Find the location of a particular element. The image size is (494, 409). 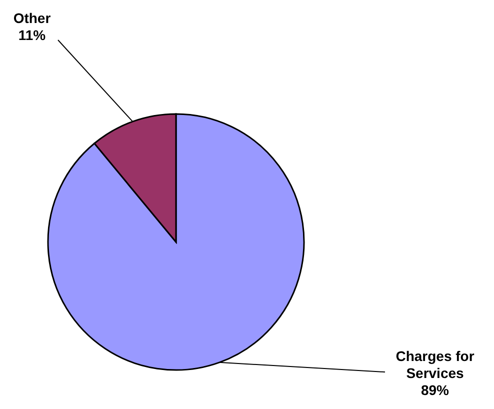

slice-label: Charges for Services is located at coordinates (435, 364).